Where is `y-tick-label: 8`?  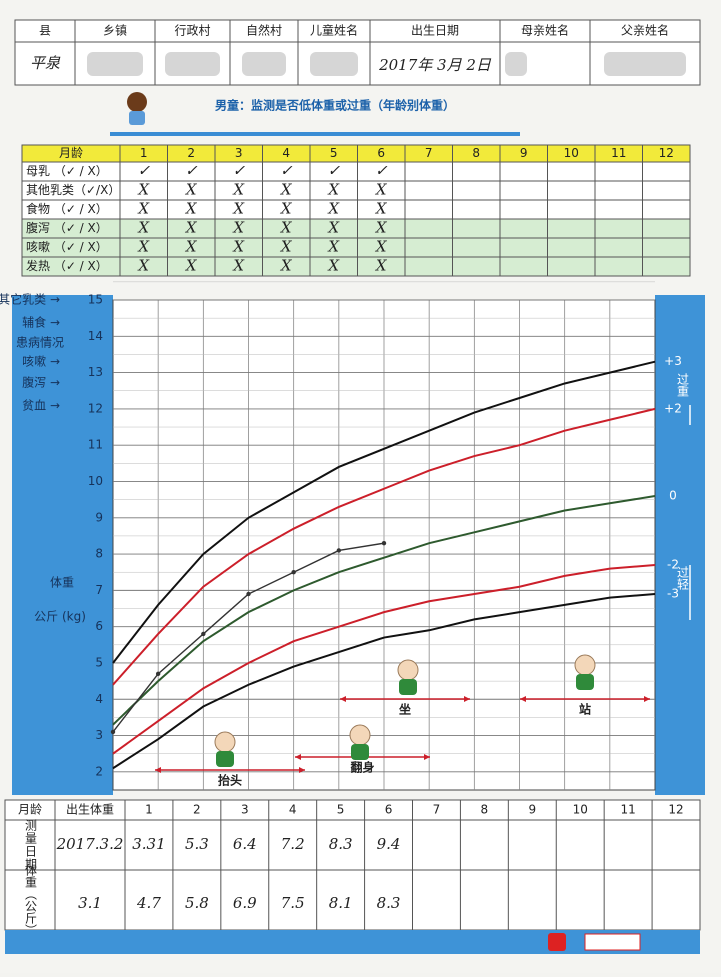 y-tick-label: 8 is located at coordinates (99, 554).